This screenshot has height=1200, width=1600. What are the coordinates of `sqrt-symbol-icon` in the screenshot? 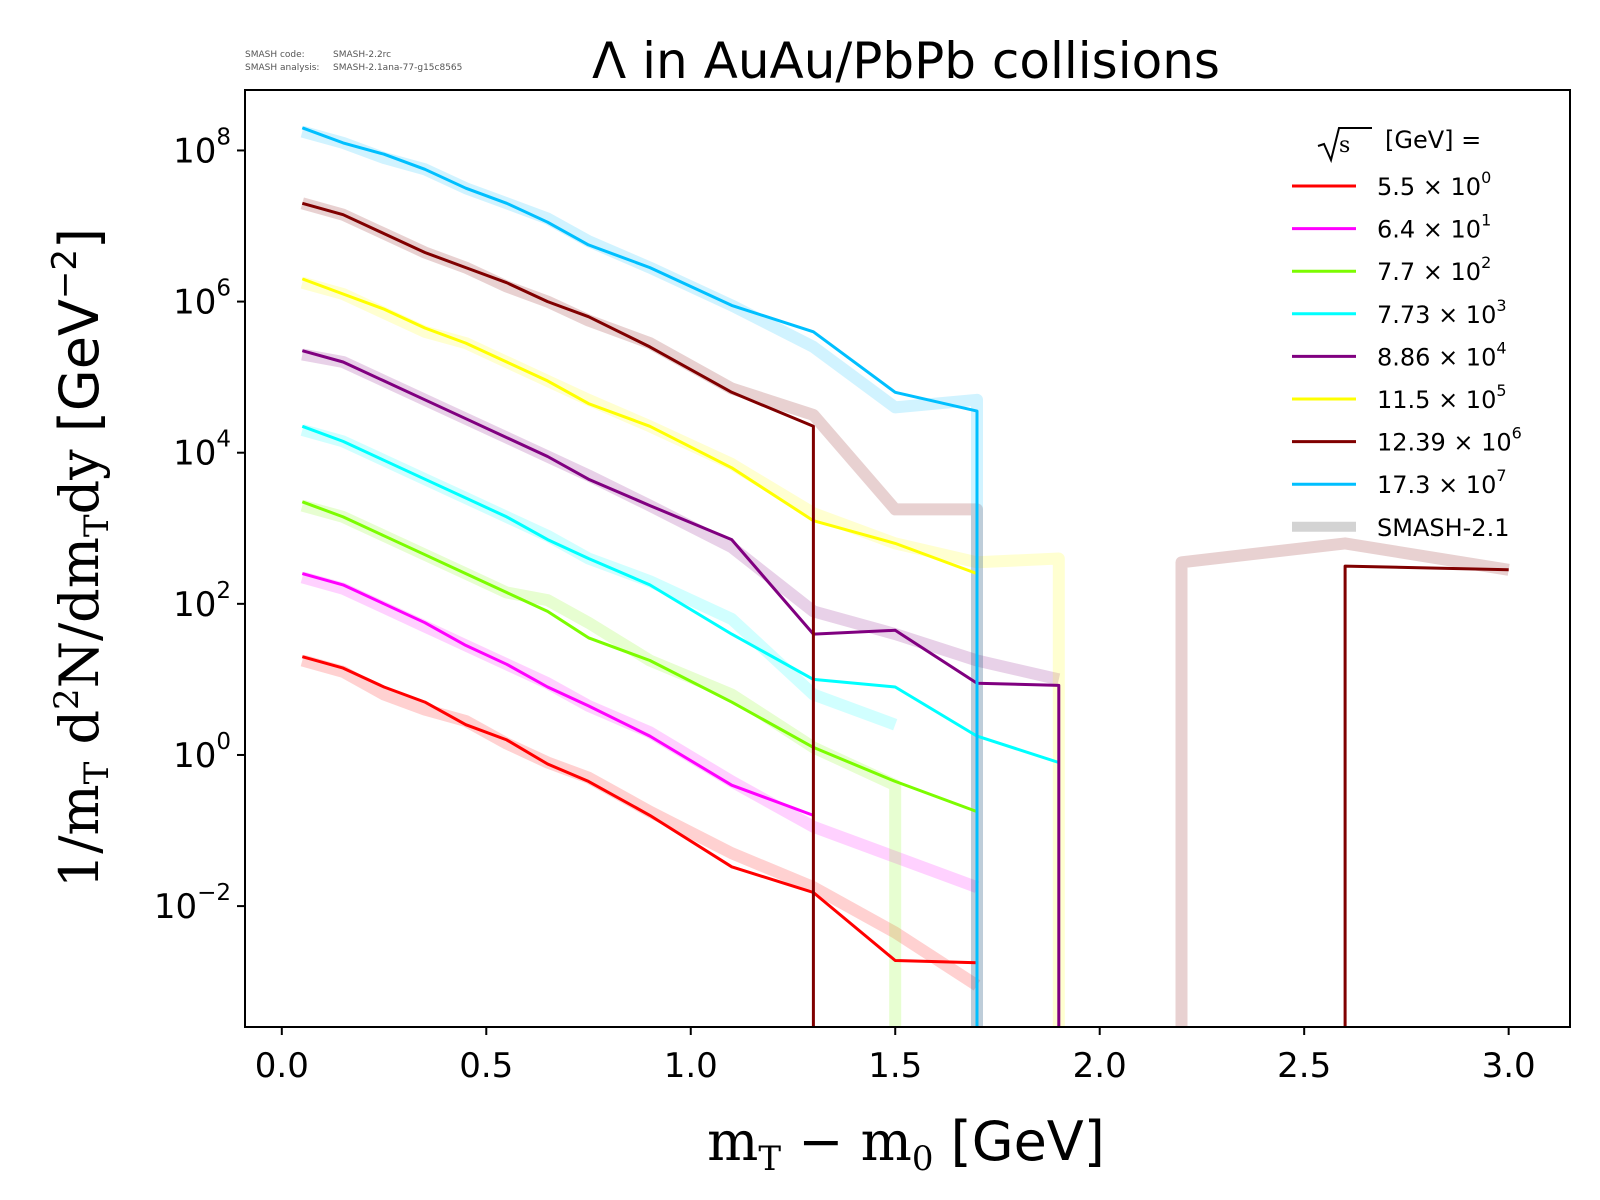 It's located at (1344, 145).